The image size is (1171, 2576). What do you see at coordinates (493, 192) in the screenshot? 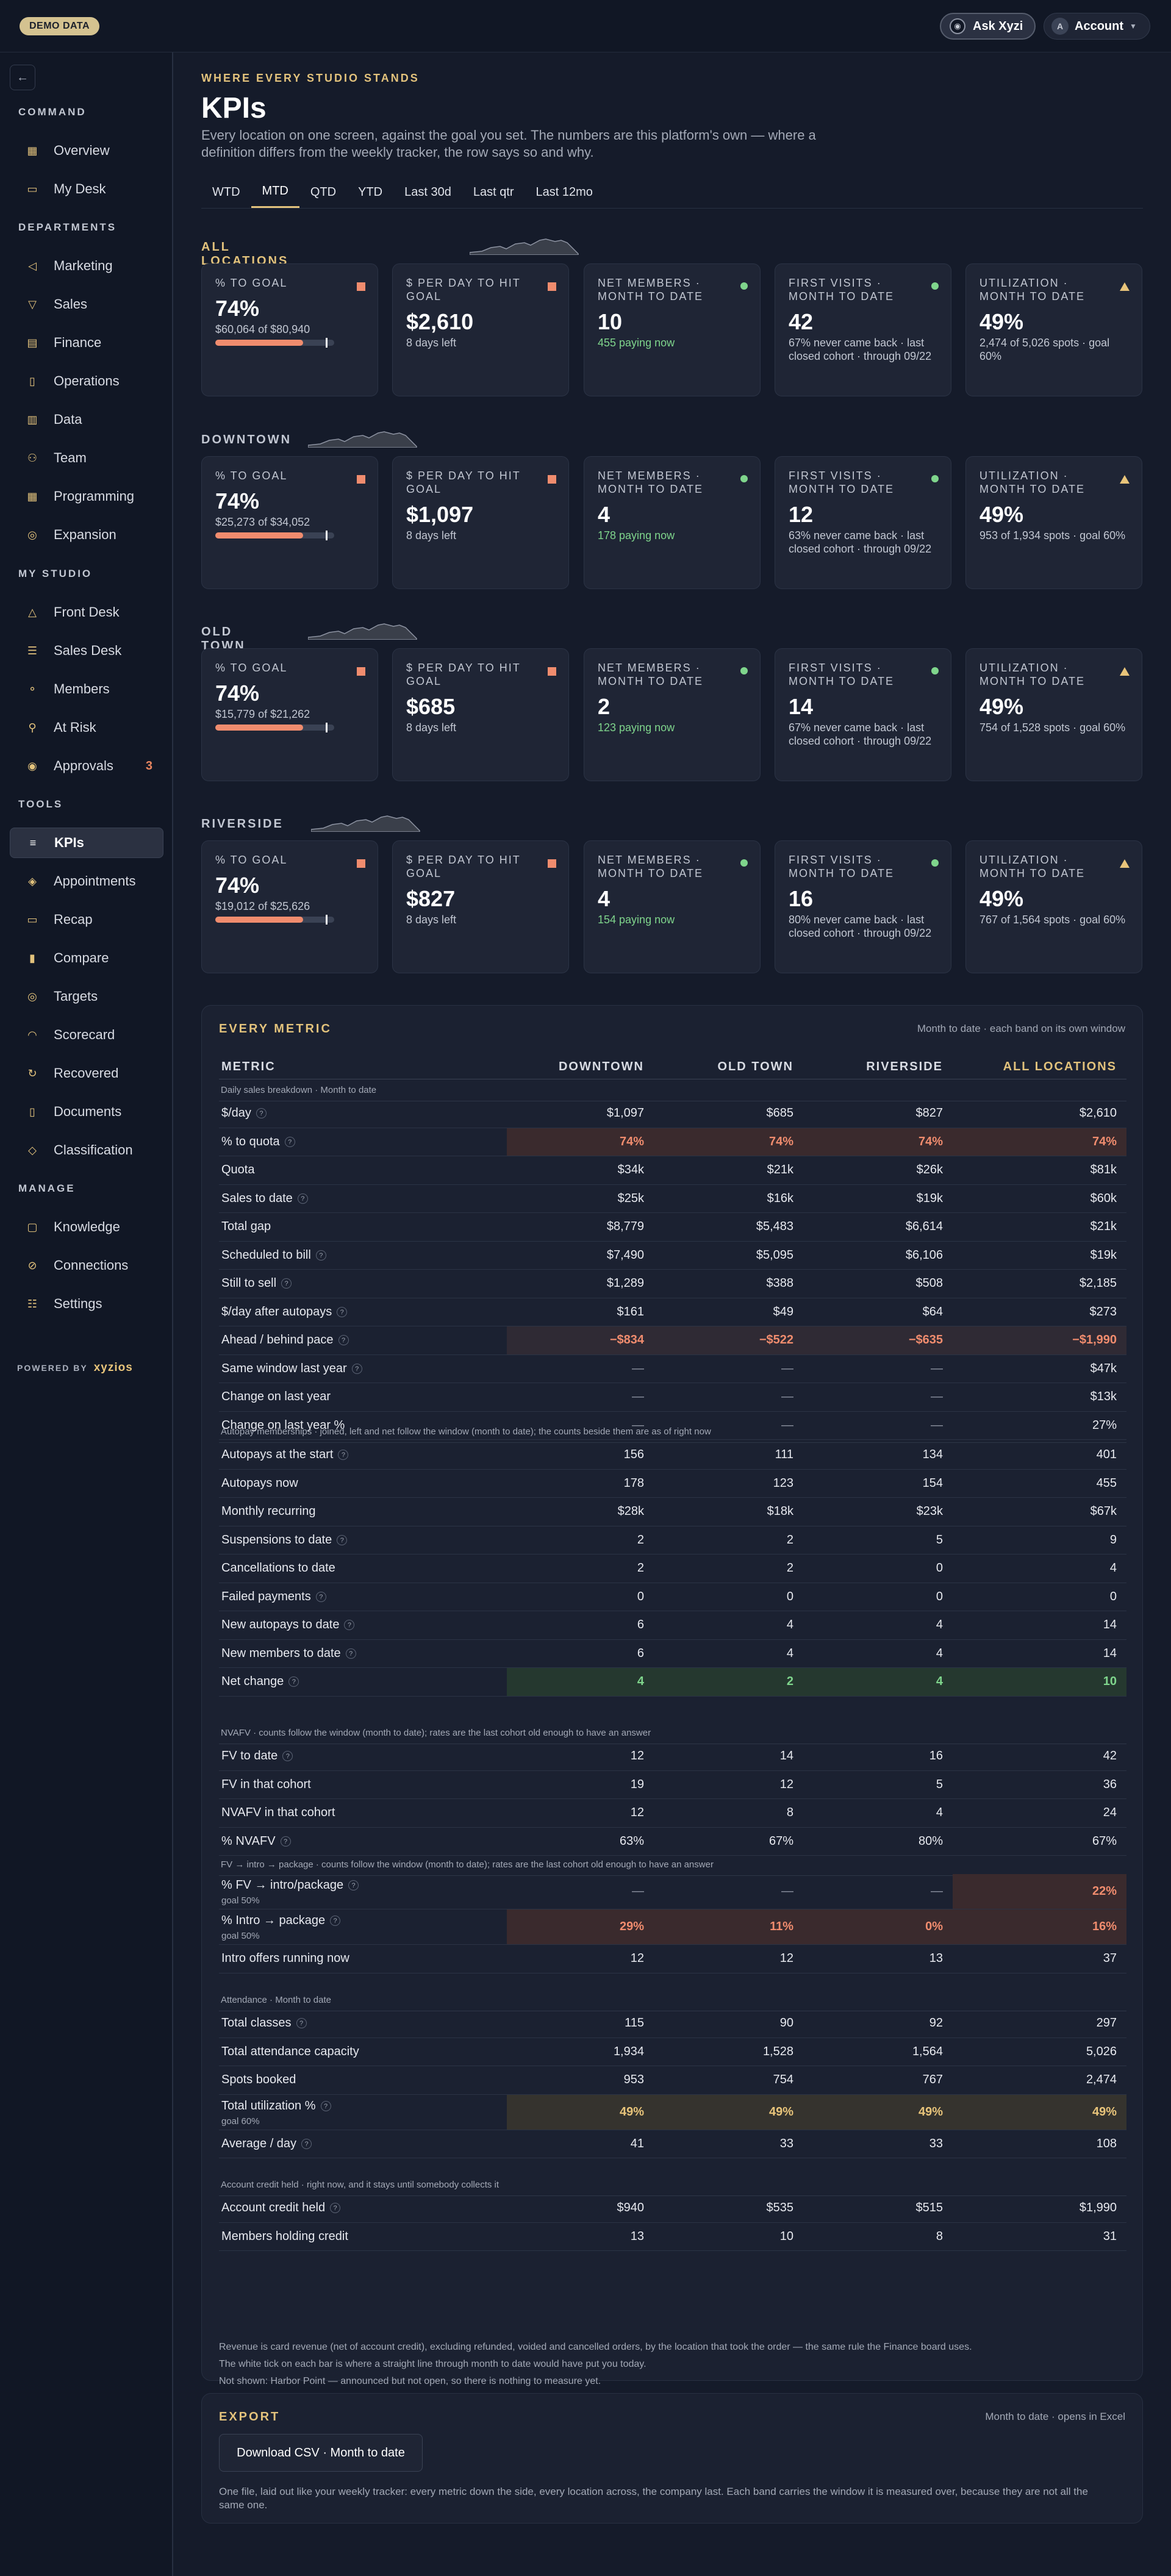
I see `tab-last-qtr: Last qtr` at bounding box center [493, 192].